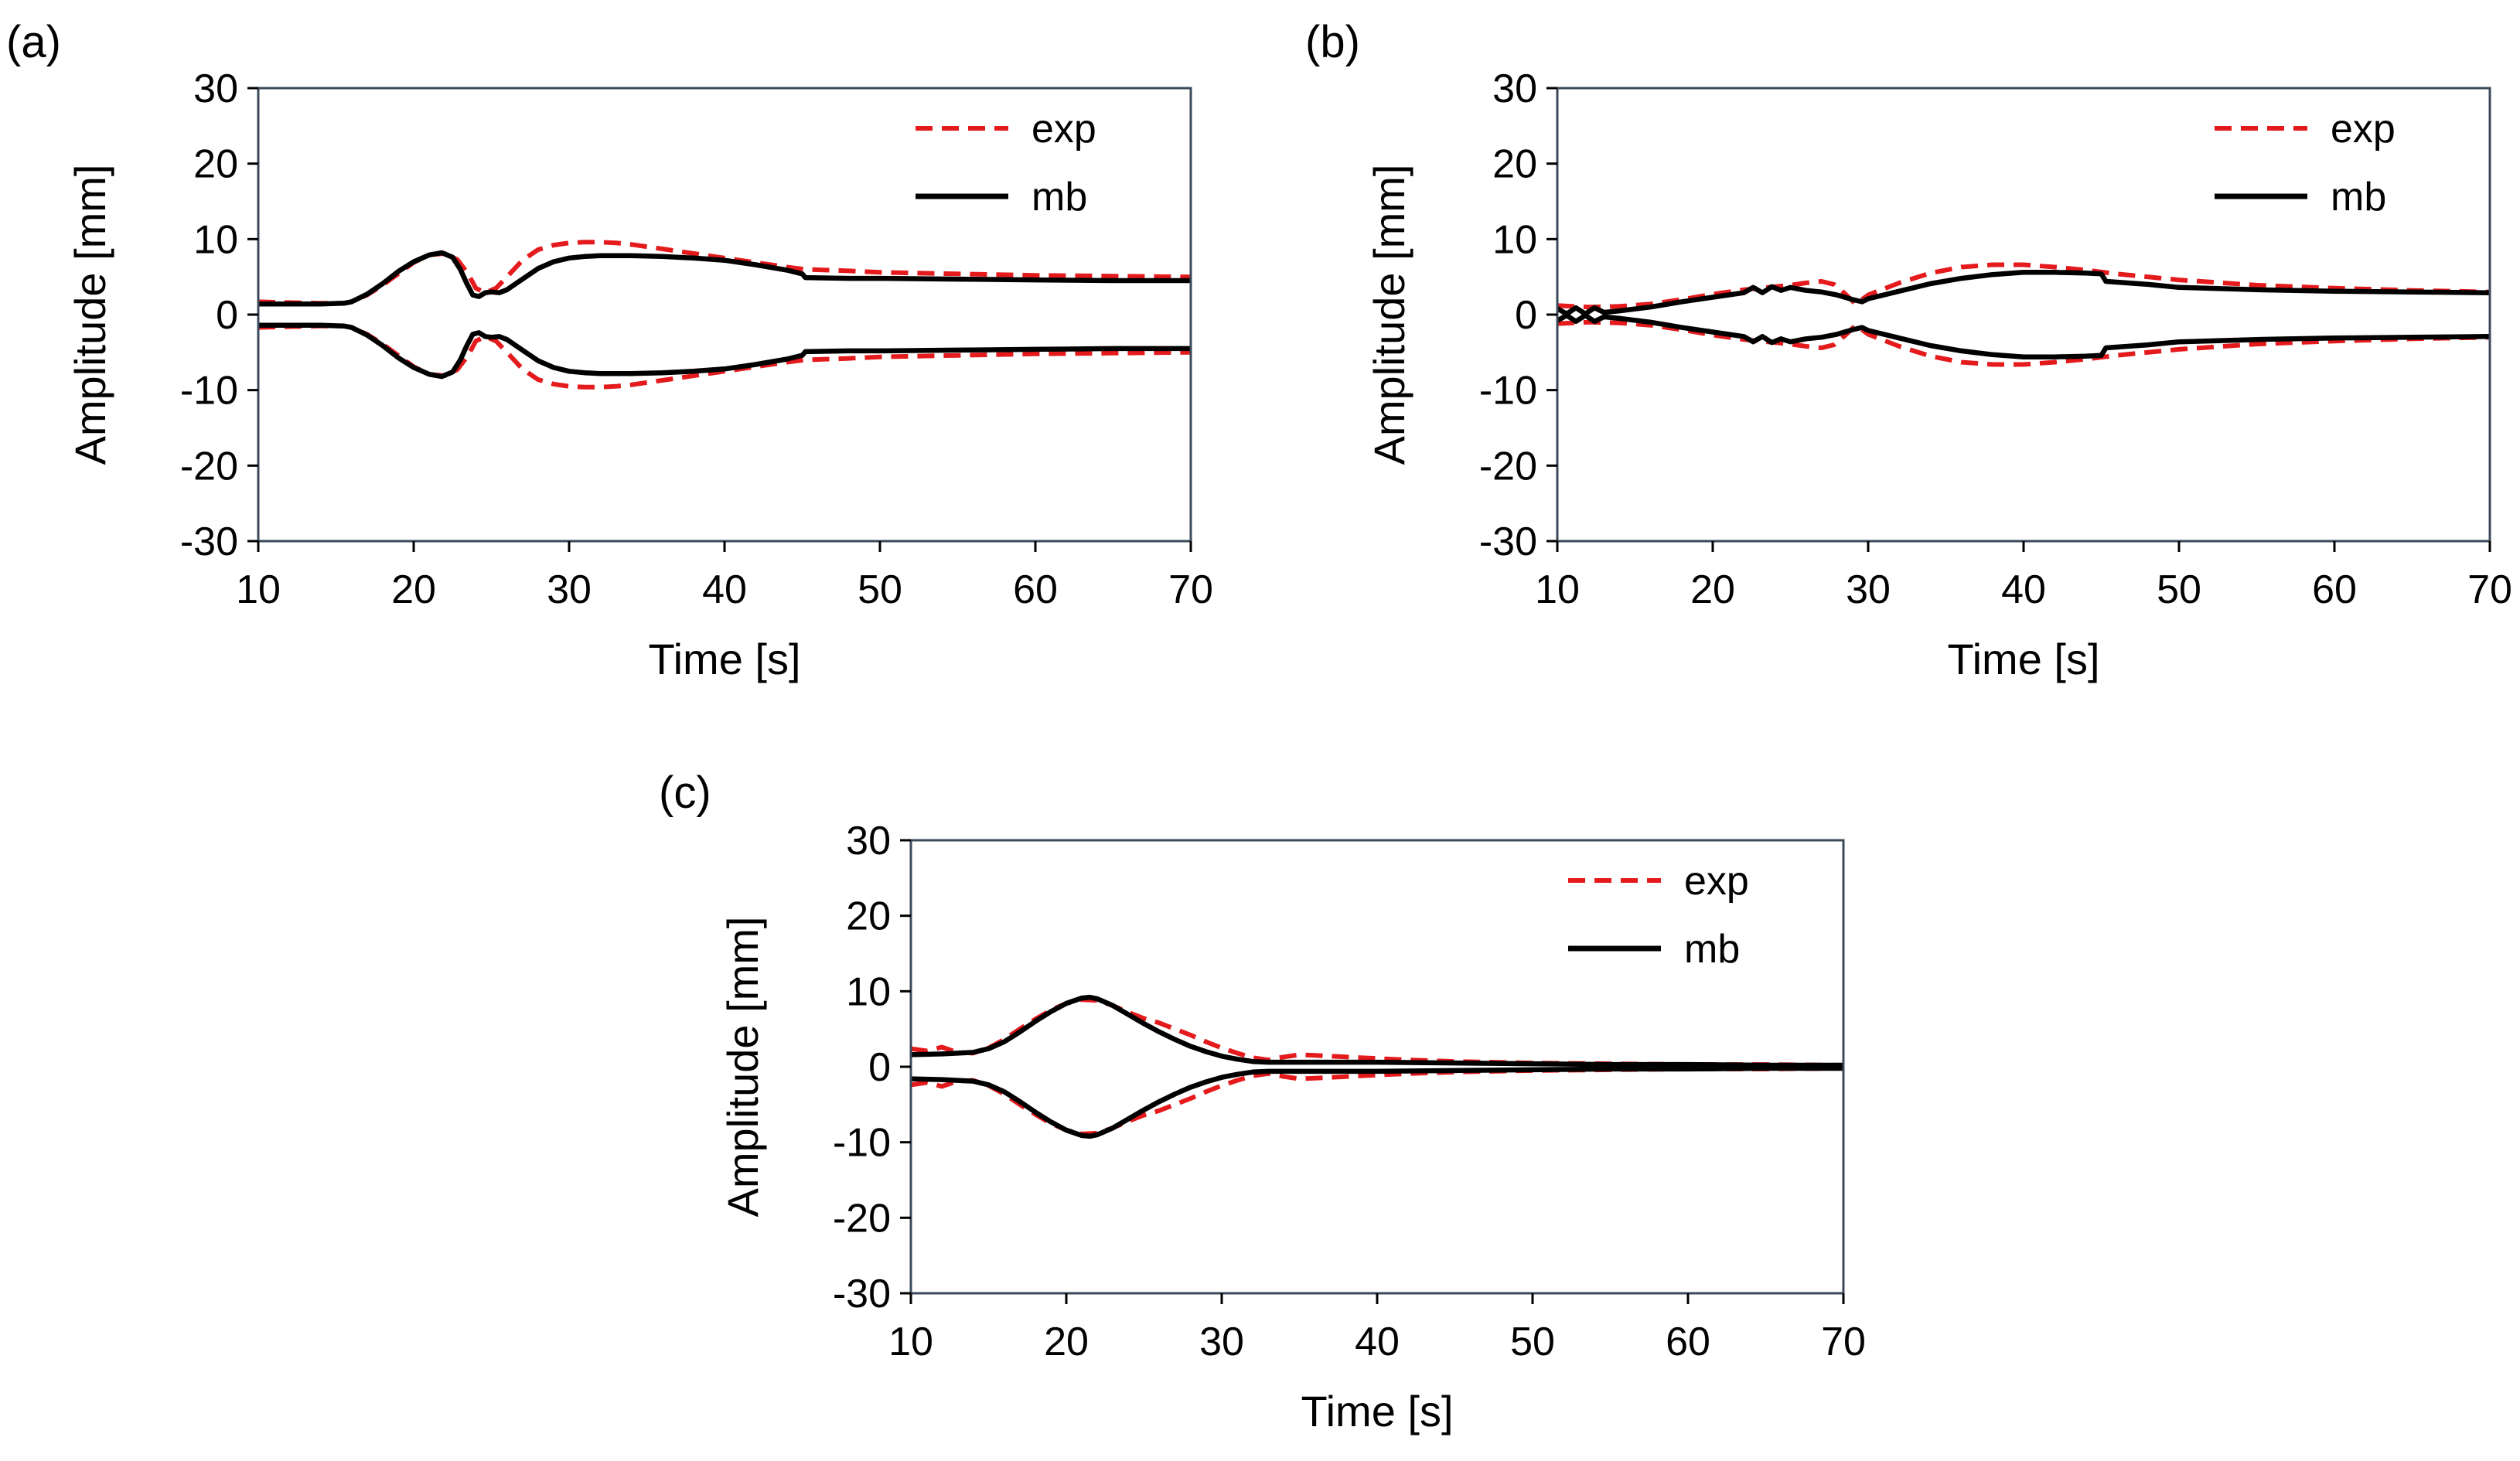 This screenshot has width=2520, height=1461. Describe the element at coordinates (685, 793) in the screenshot. I see `panel-label: (c)` at that location.